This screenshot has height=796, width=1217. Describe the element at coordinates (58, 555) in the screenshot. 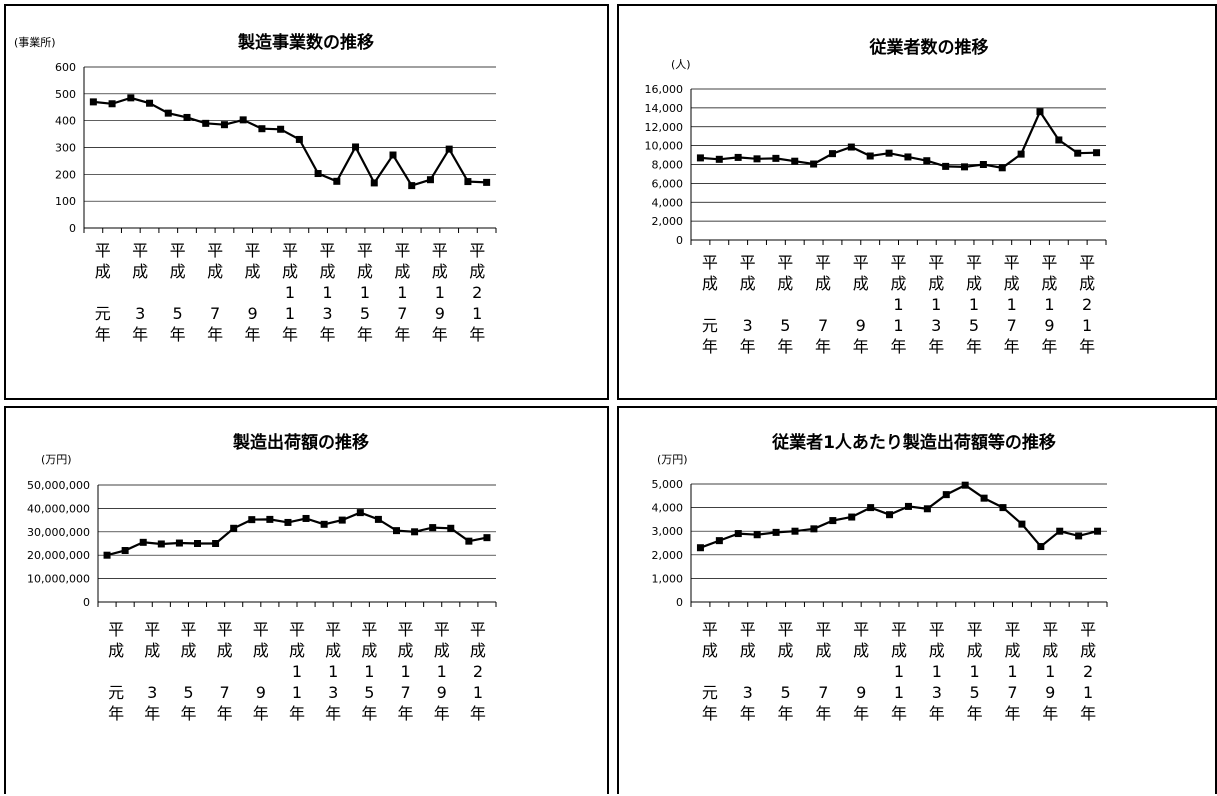

I see `y-tick-label: 20,000,000` at that location.